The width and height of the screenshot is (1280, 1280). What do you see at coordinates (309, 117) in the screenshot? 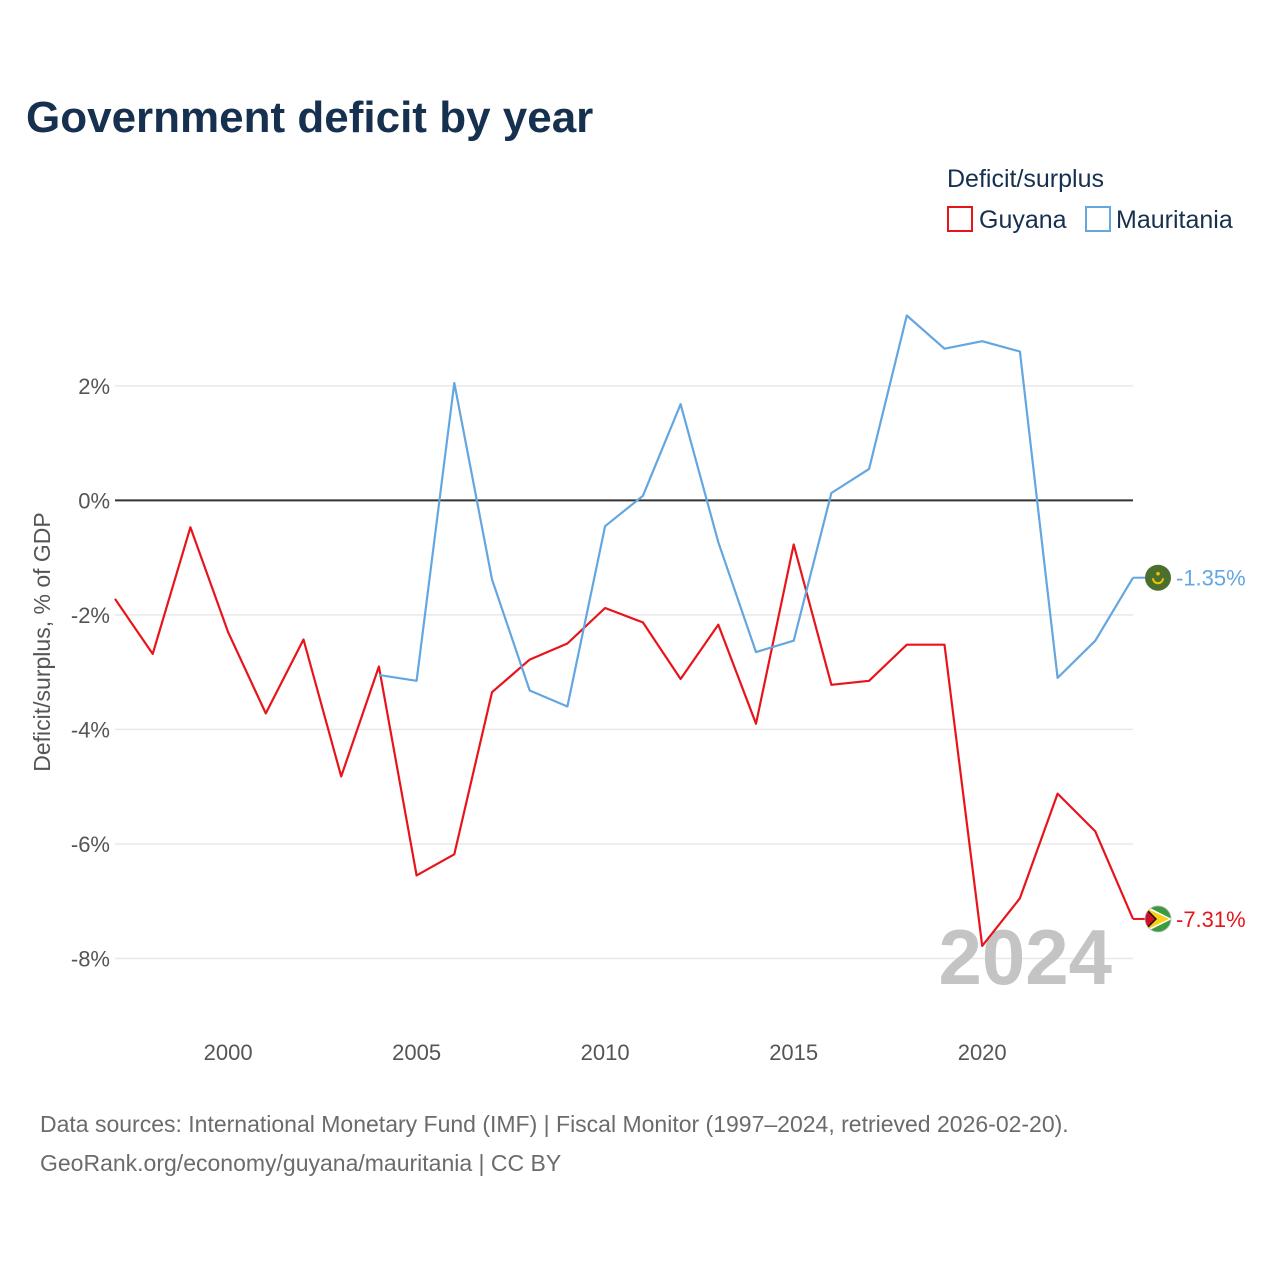
I see `chart-title: Government deficit by year` at bounding box center [309, 117].